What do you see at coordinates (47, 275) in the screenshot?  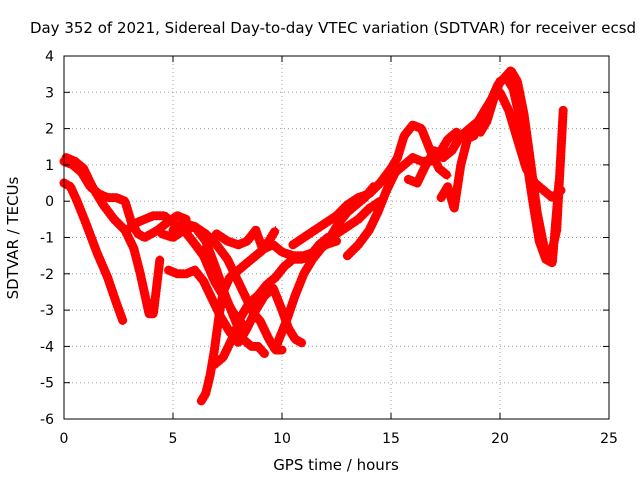 I see `y-tick-label: -2` at bounding box center [47, 275].